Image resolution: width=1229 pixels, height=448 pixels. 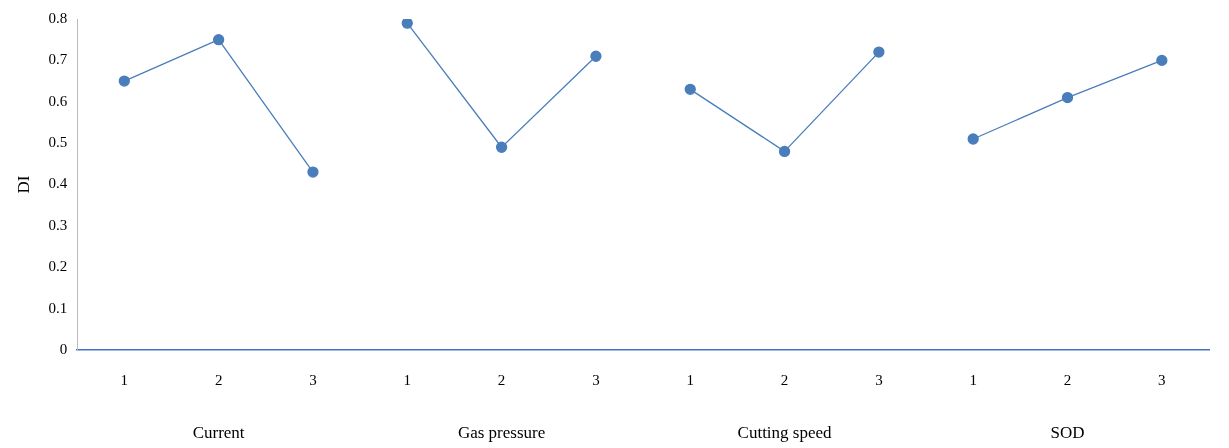 What do you see at coordinates (58, 224) in the screenshot?
I see `y-tick-label: 0.3` at bounding box center [58, 224].